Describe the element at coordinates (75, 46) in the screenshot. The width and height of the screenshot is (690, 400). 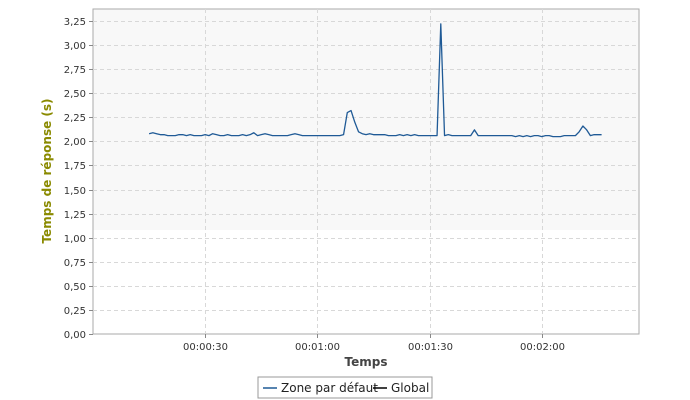
I see `y-tick-label: 3,00` at that location.